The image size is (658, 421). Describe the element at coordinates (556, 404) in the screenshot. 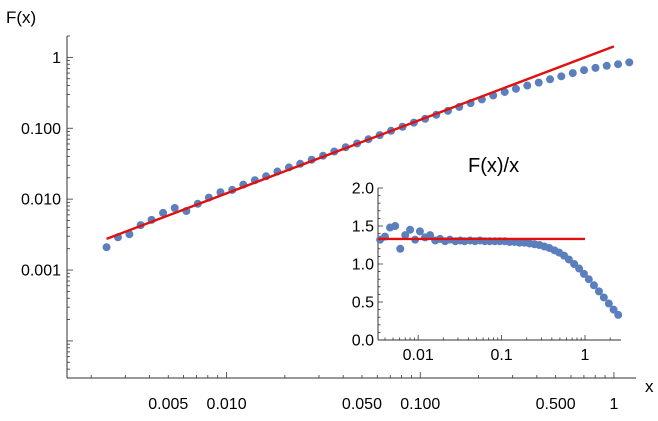

I see `x-tick-label: 0.500` at that location.